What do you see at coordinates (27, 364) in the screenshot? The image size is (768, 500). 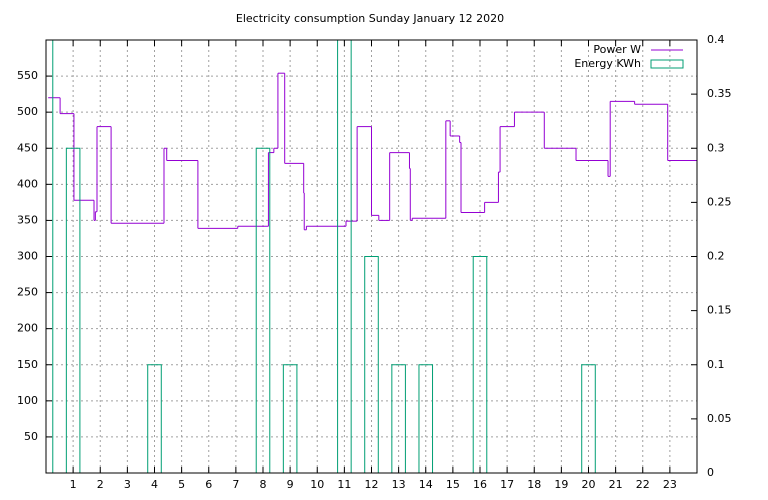 I see `y-tick-label: 150` at bounding box center [27, 364].